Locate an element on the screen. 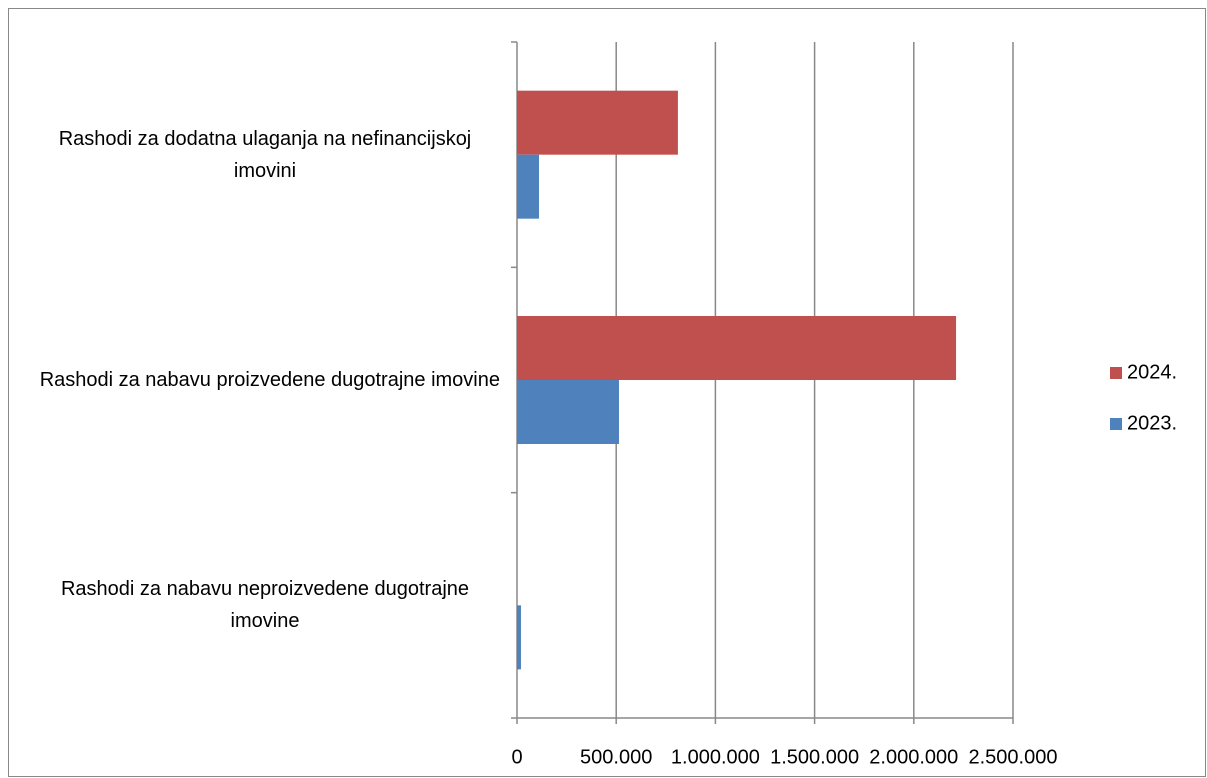  x-tick-label: 2.000.000 is located at coordinates (913, 757).